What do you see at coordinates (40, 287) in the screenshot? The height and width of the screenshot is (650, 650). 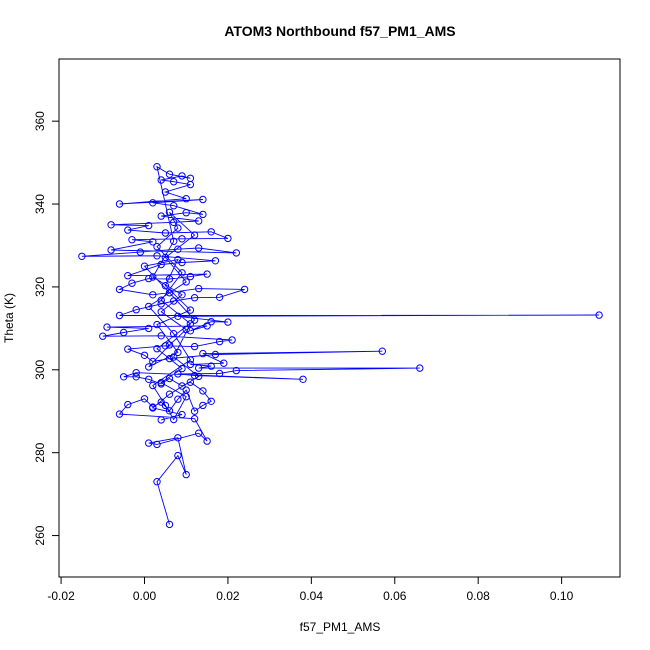 I see `y-tick-label: 320` at bounding box center [40, 287].